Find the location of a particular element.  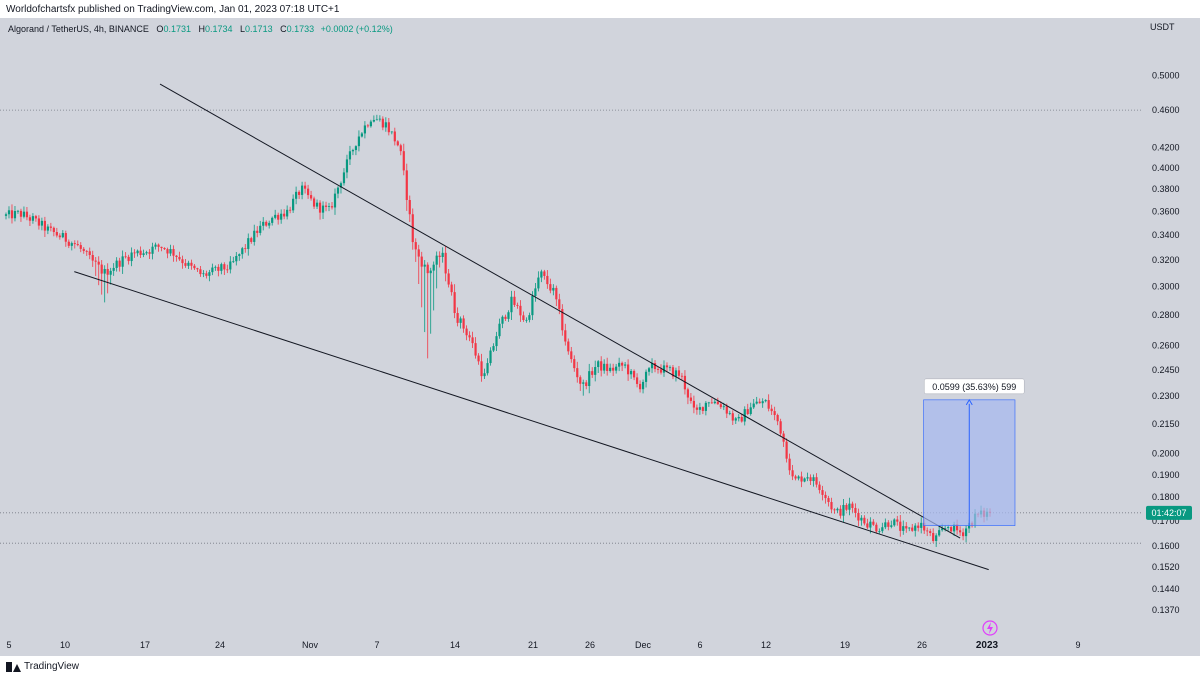

y-tick-label-2: 0.4200 is located at coordinates (1166, 148).